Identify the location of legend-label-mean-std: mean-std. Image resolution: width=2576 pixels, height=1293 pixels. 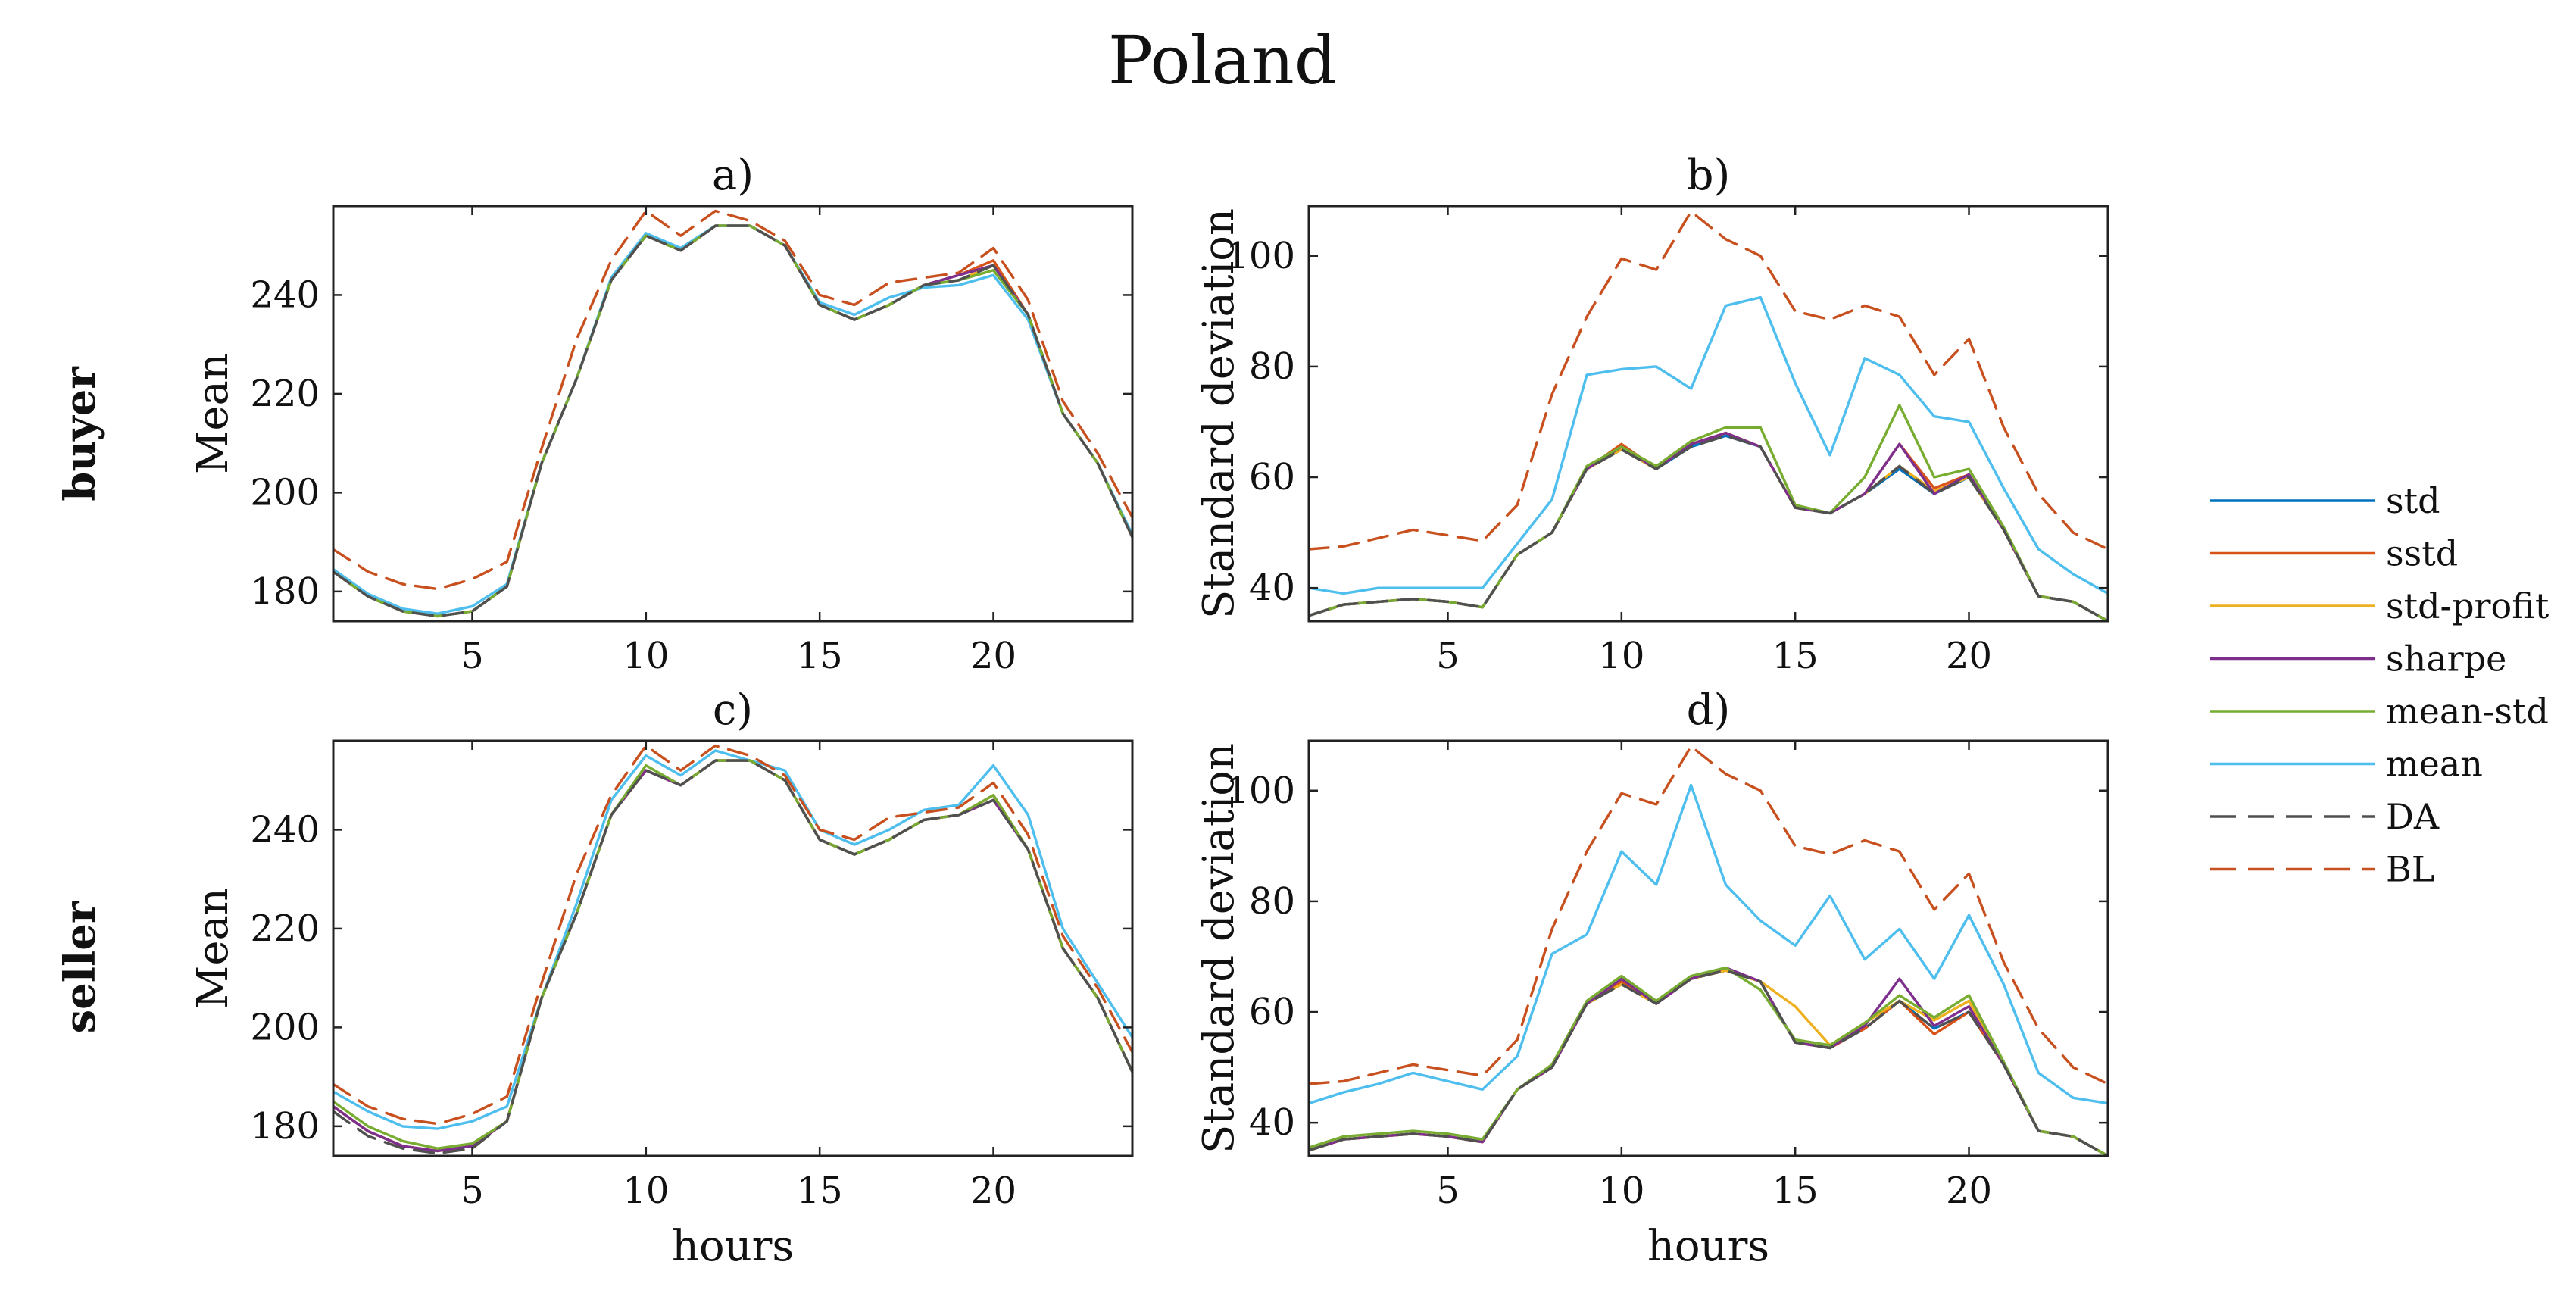
(2468, 711).